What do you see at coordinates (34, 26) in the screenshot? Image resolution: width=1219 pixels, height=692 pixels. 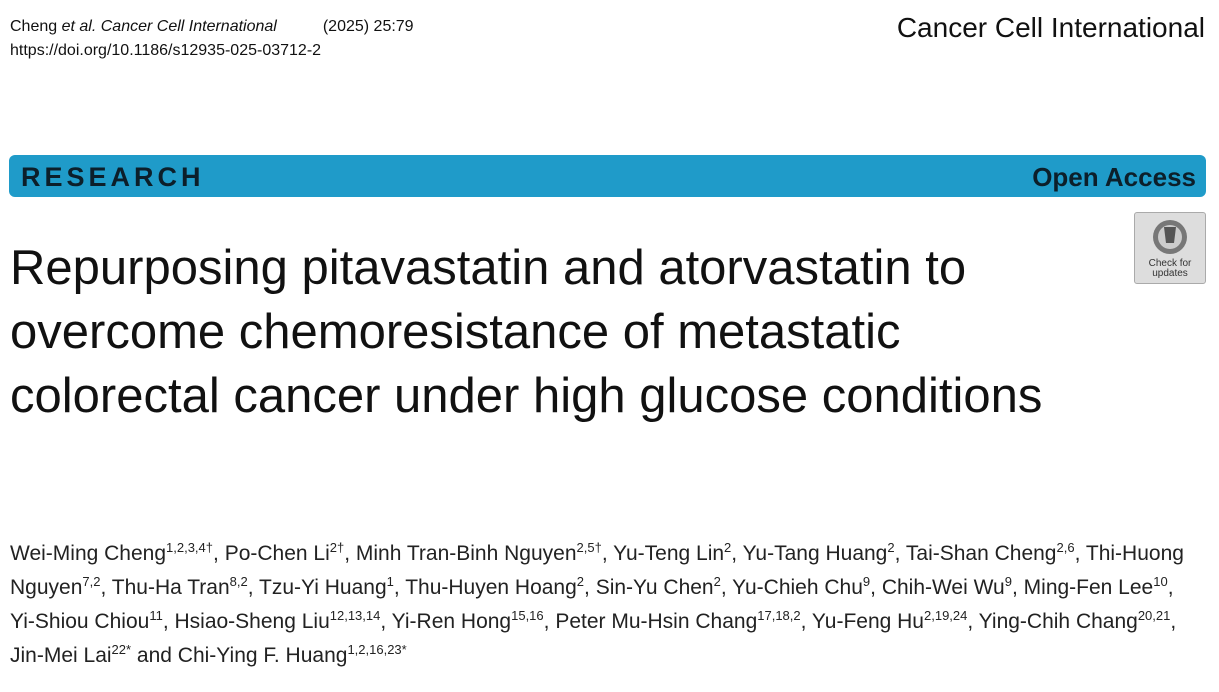 I see `author: Cheng` at bounding box center [34, 26].